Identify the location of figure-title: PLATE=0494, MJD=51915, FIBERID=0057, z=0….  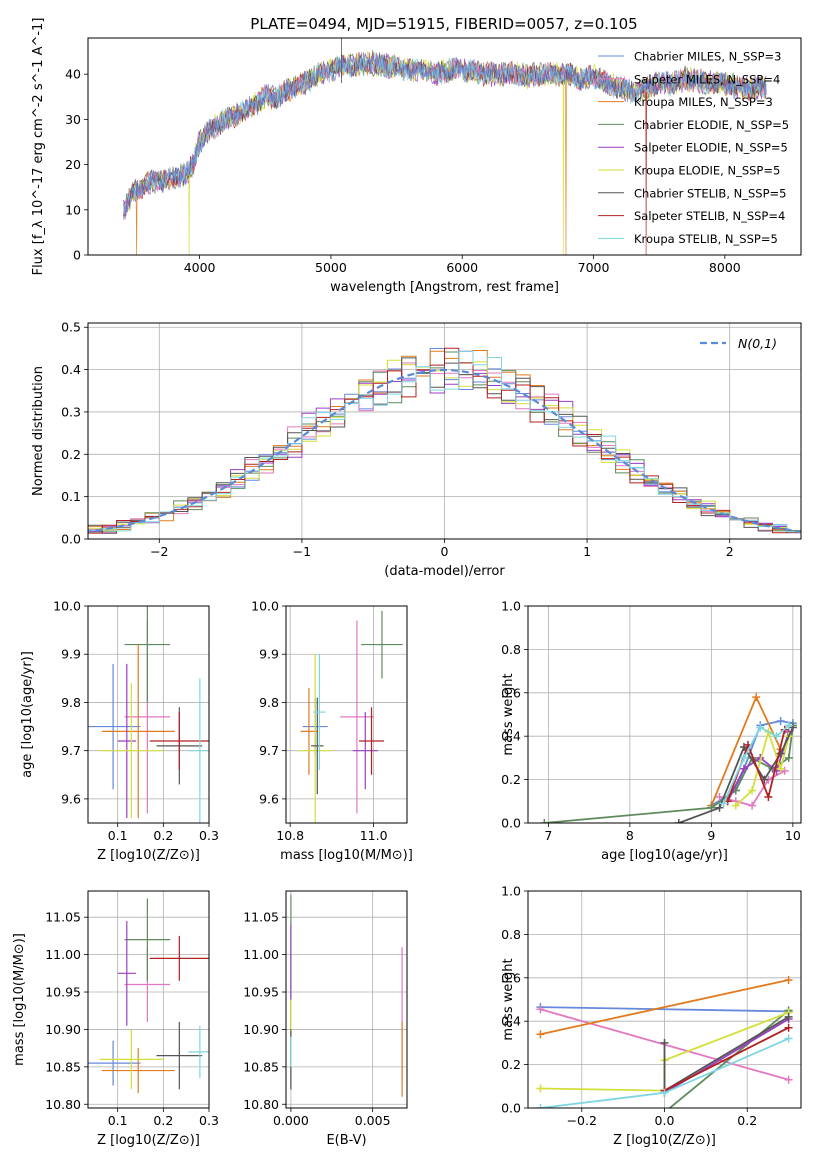
(443, 24).